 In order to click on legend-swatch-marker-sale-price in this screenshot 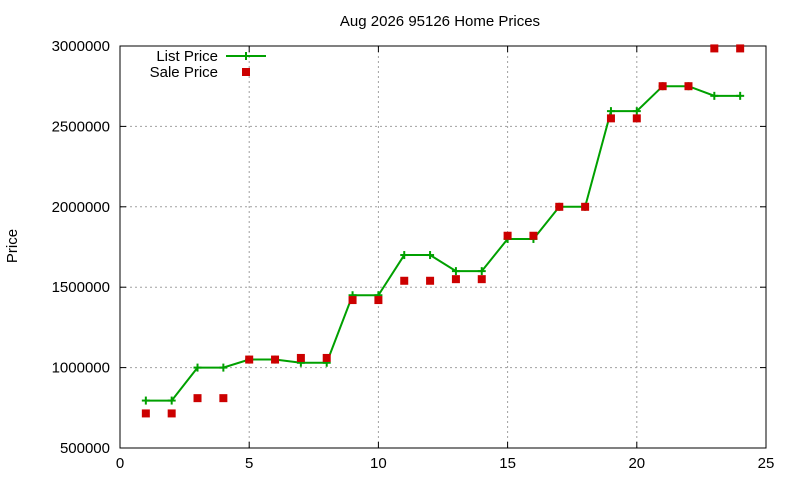, I will do `click(246, 72)`.